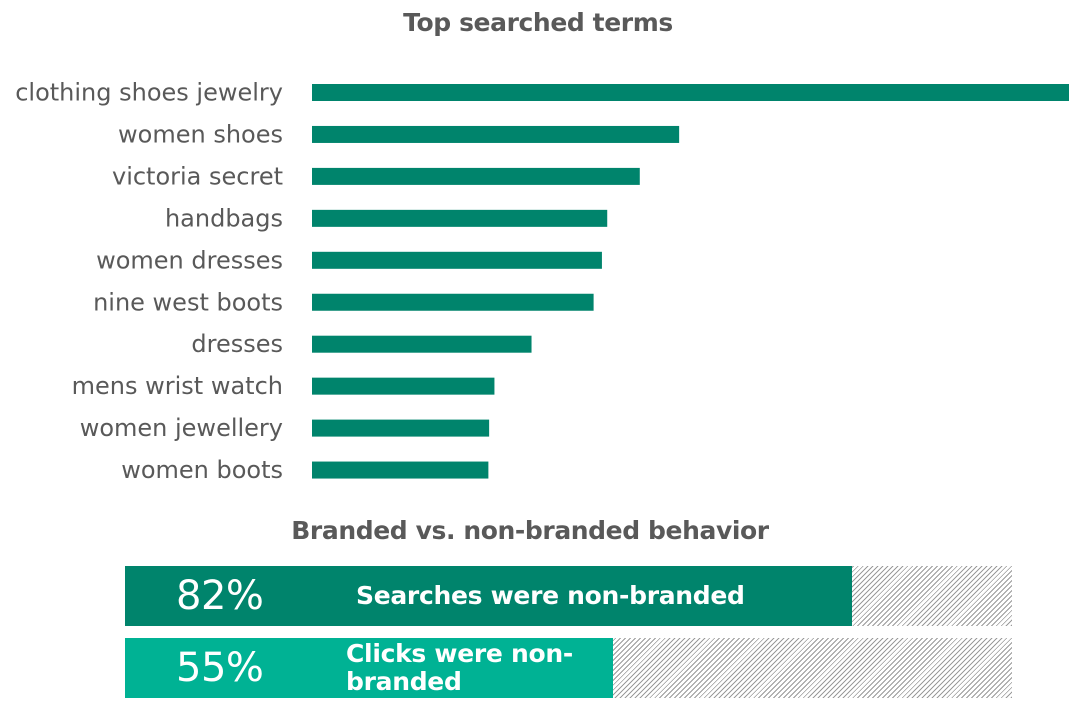  I want to click on bar-label-handbags: handbags, so click(224, 218).